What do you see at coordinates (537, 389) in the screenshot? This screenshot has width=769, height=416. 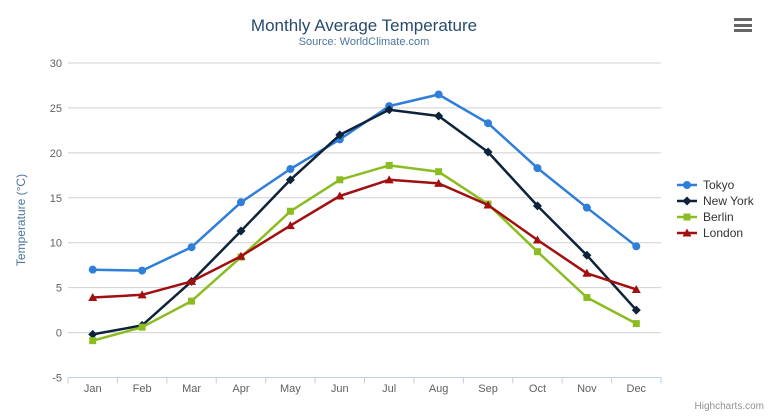 I see `x-axis-label: Oct` at bounding box center [537, 389].